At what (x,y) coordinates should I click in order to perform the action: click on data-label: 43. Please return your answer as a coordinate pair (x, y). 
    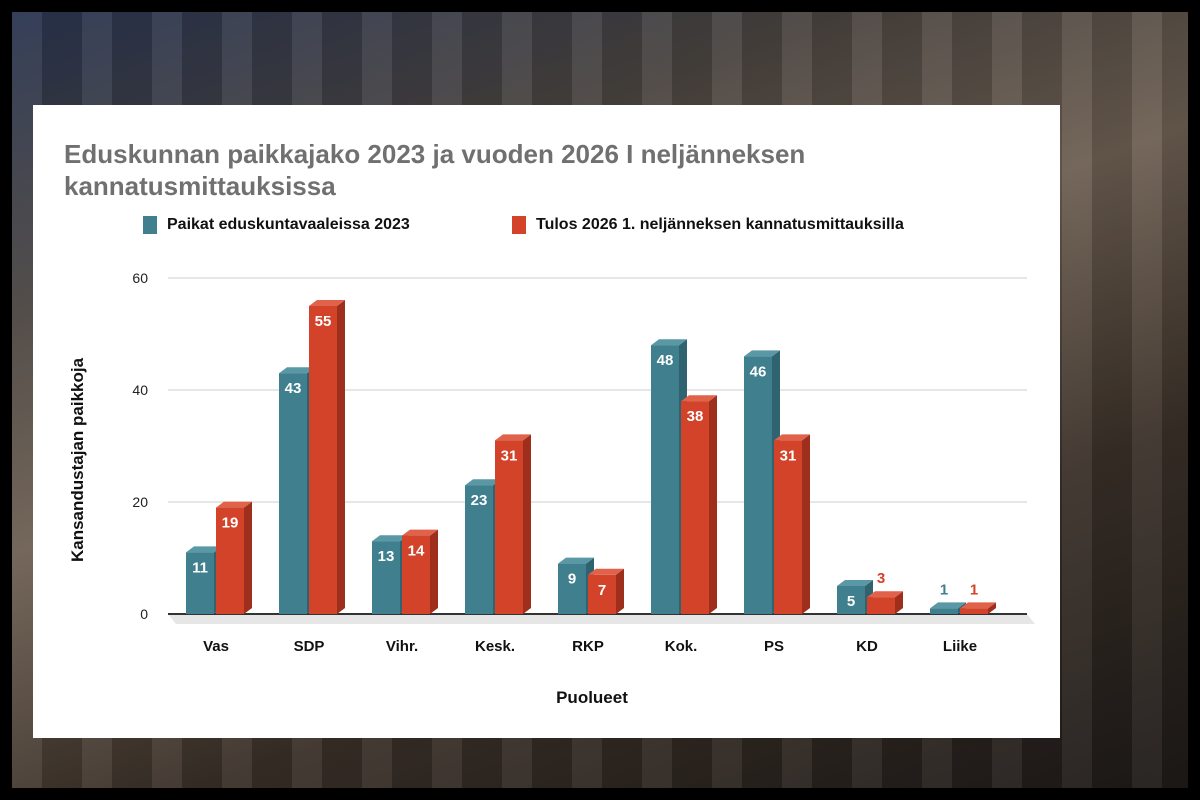
    Looking at the image, I should click on (293, 388).